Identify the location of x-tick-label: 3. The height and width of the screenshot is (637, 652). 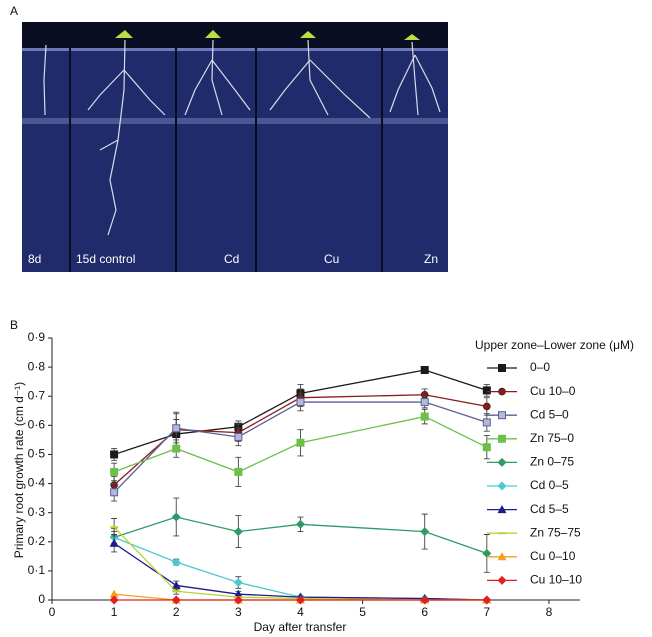
(238, 612).